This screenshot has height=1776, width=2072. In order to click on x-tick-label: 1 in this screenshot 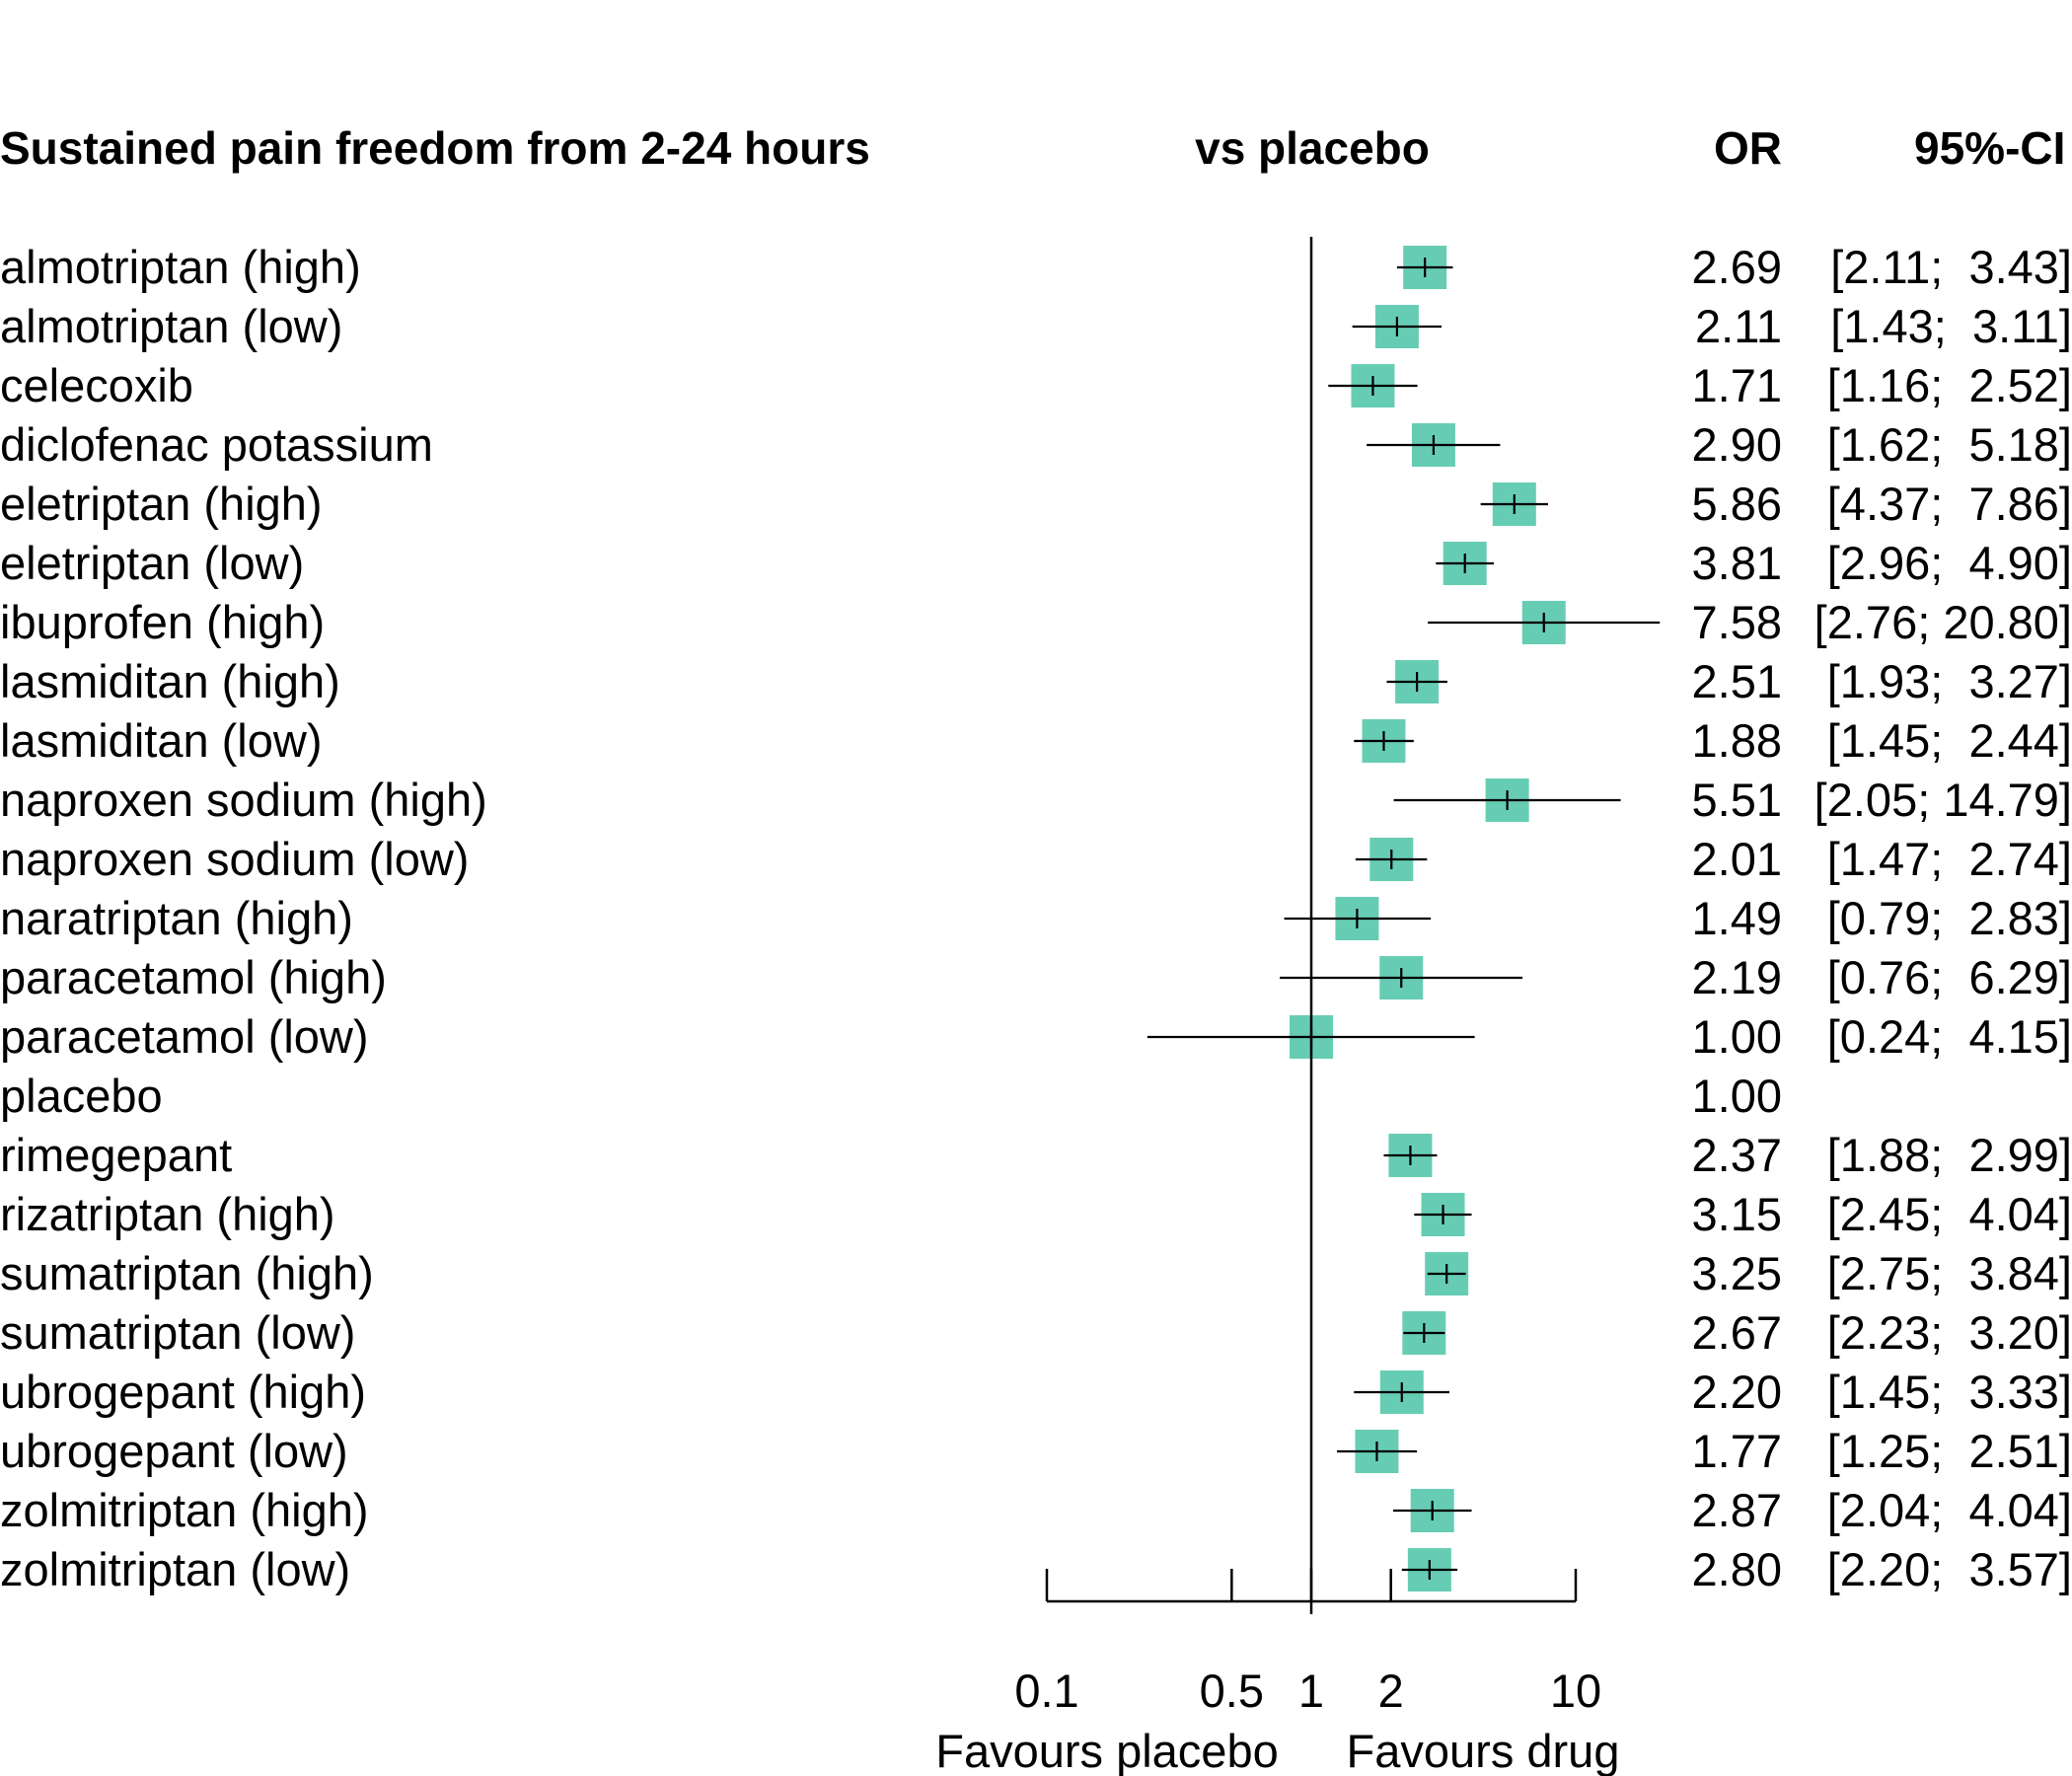, I will do `click(1311, 1691)`.